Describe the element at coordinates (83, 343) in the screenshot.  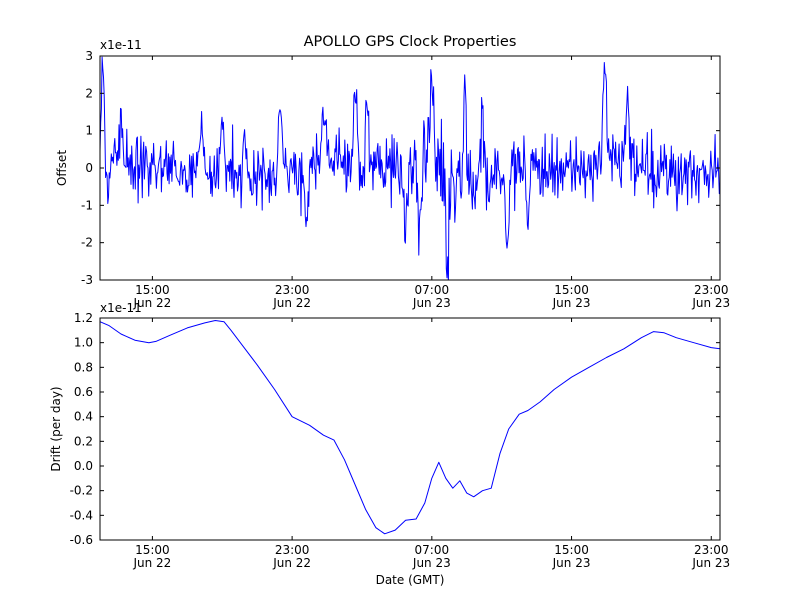
I see `y-tick-label: 1.0` at that location.